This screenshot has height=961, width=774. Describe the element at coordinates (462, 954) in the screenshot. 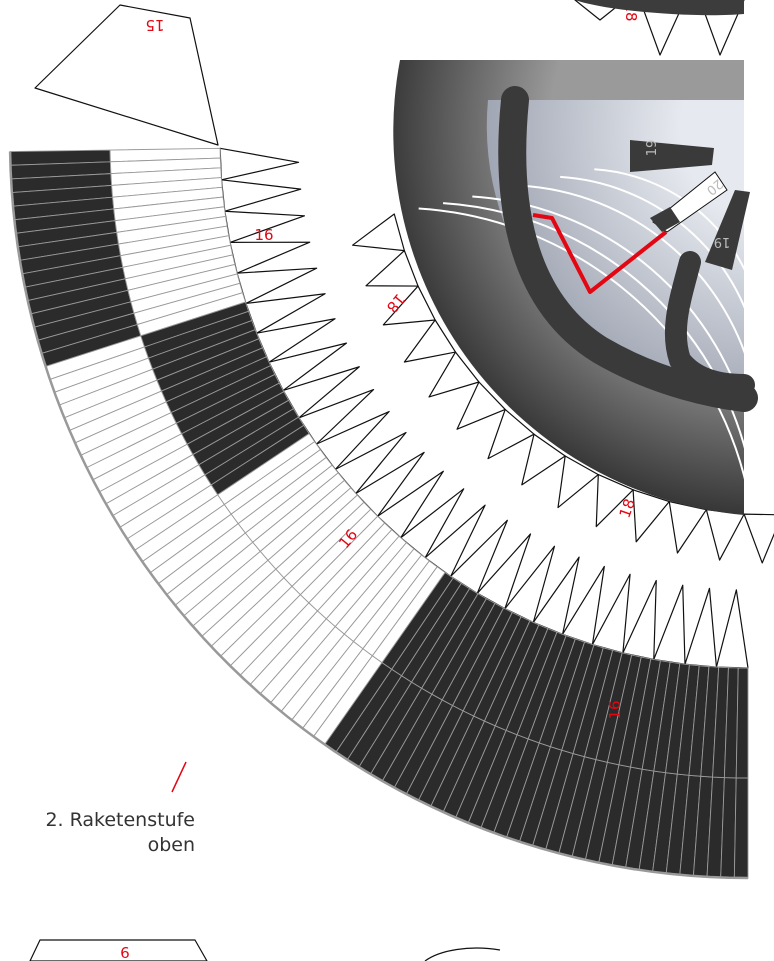

I see `bottom-fragment-arc` at that location.